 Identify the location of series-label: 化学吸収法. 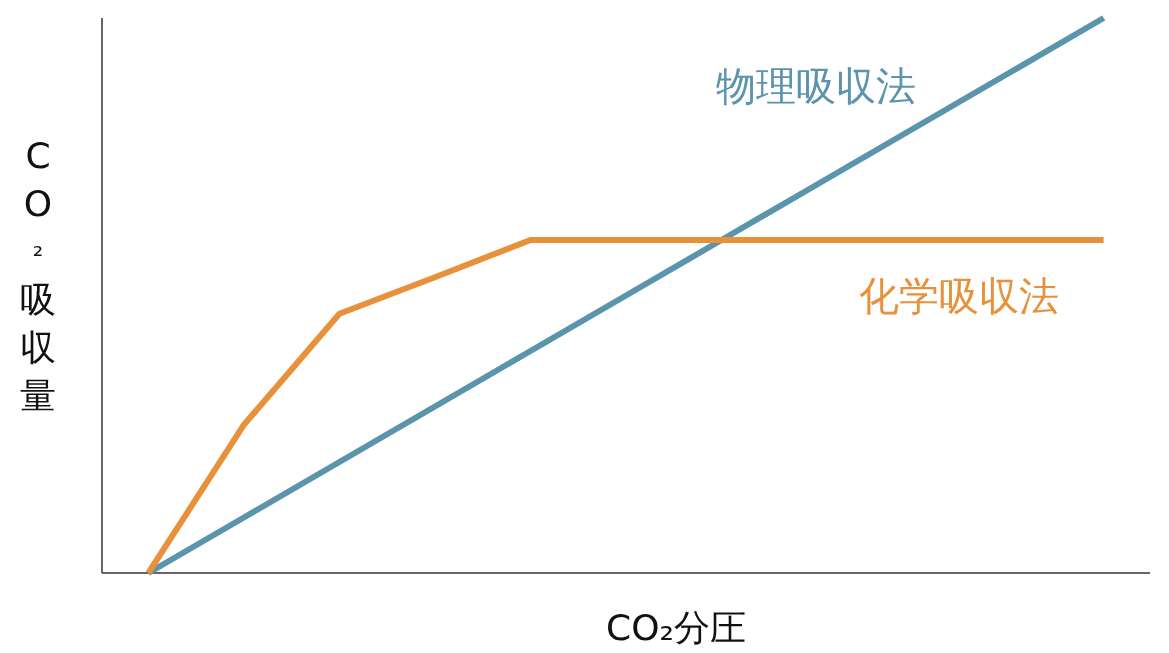
(958, 296).